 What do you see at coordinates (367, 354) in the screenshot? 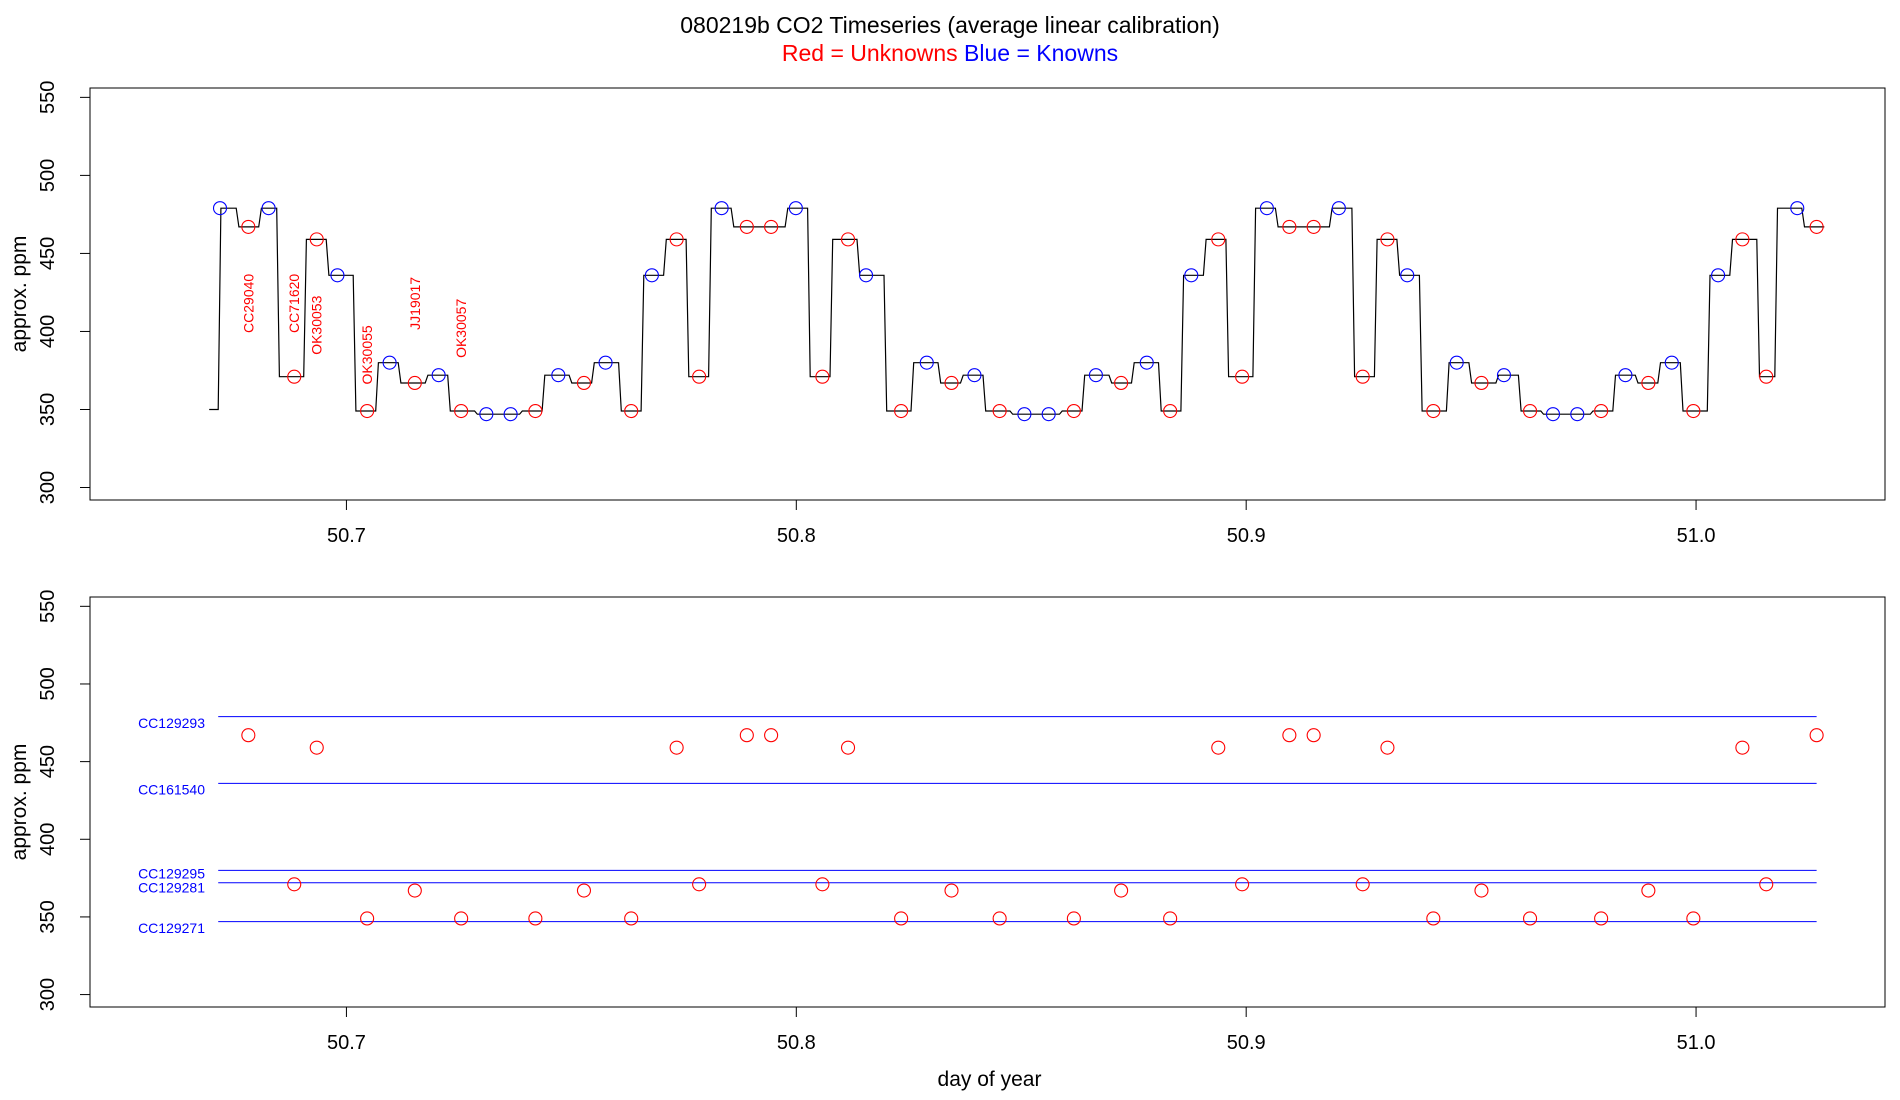
I see `sample-annotation: OK30055` at bounding box center [367, 354].